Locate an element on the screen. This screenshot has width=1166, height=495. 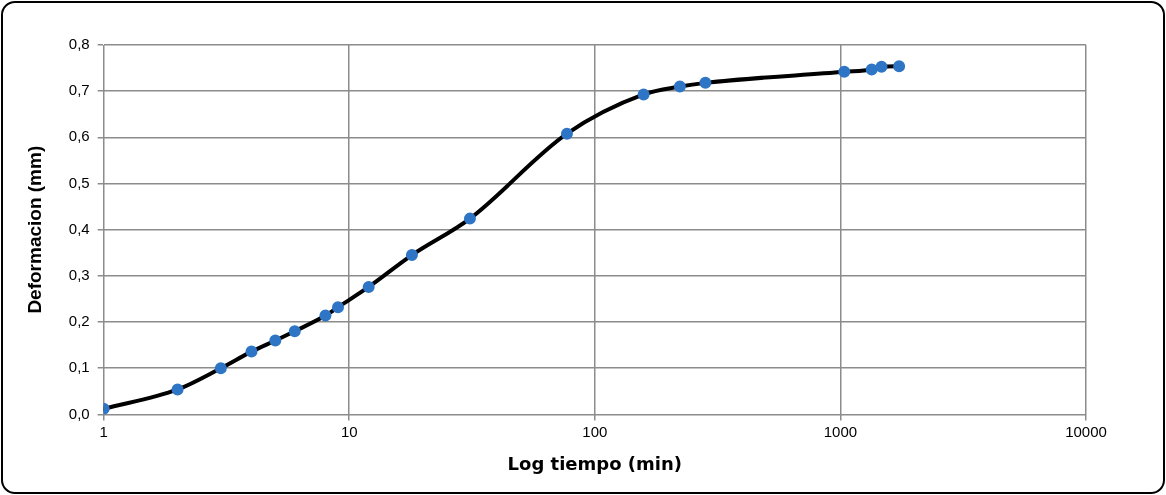
y-axis-title: Deformacion (mm) is located at coordinates (34, 229).